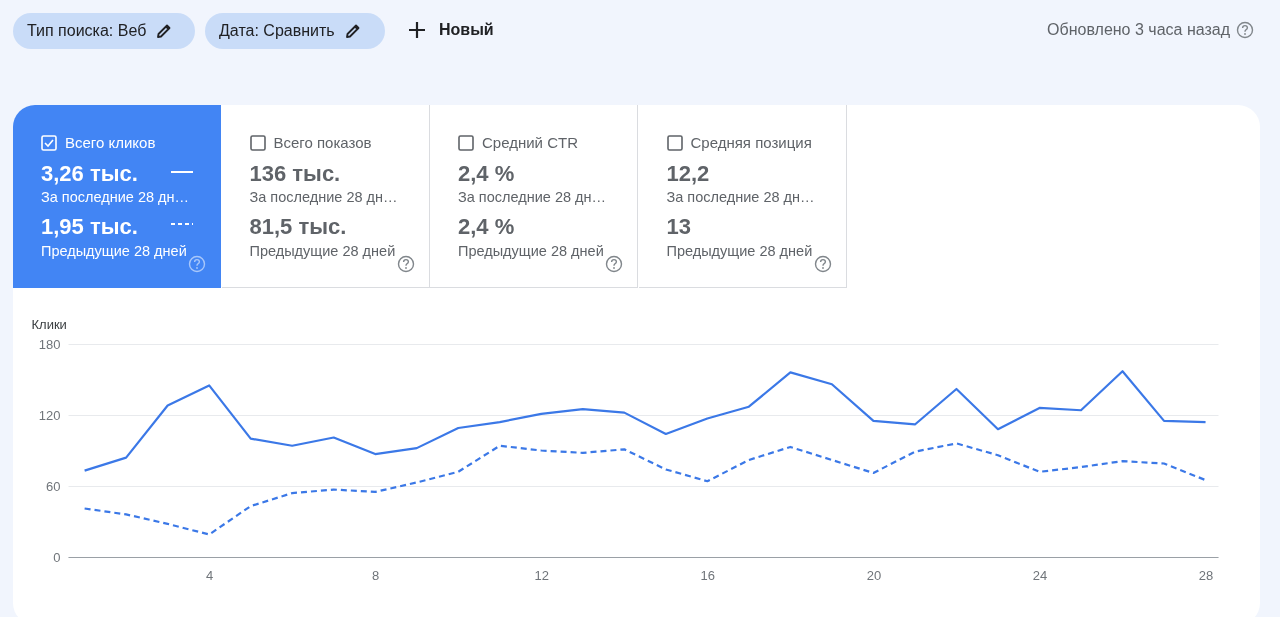  What do you see at coordinates (376, 575) in the screenshot?
I see `x-tick-label: 8` at bounding box center [376, 575].